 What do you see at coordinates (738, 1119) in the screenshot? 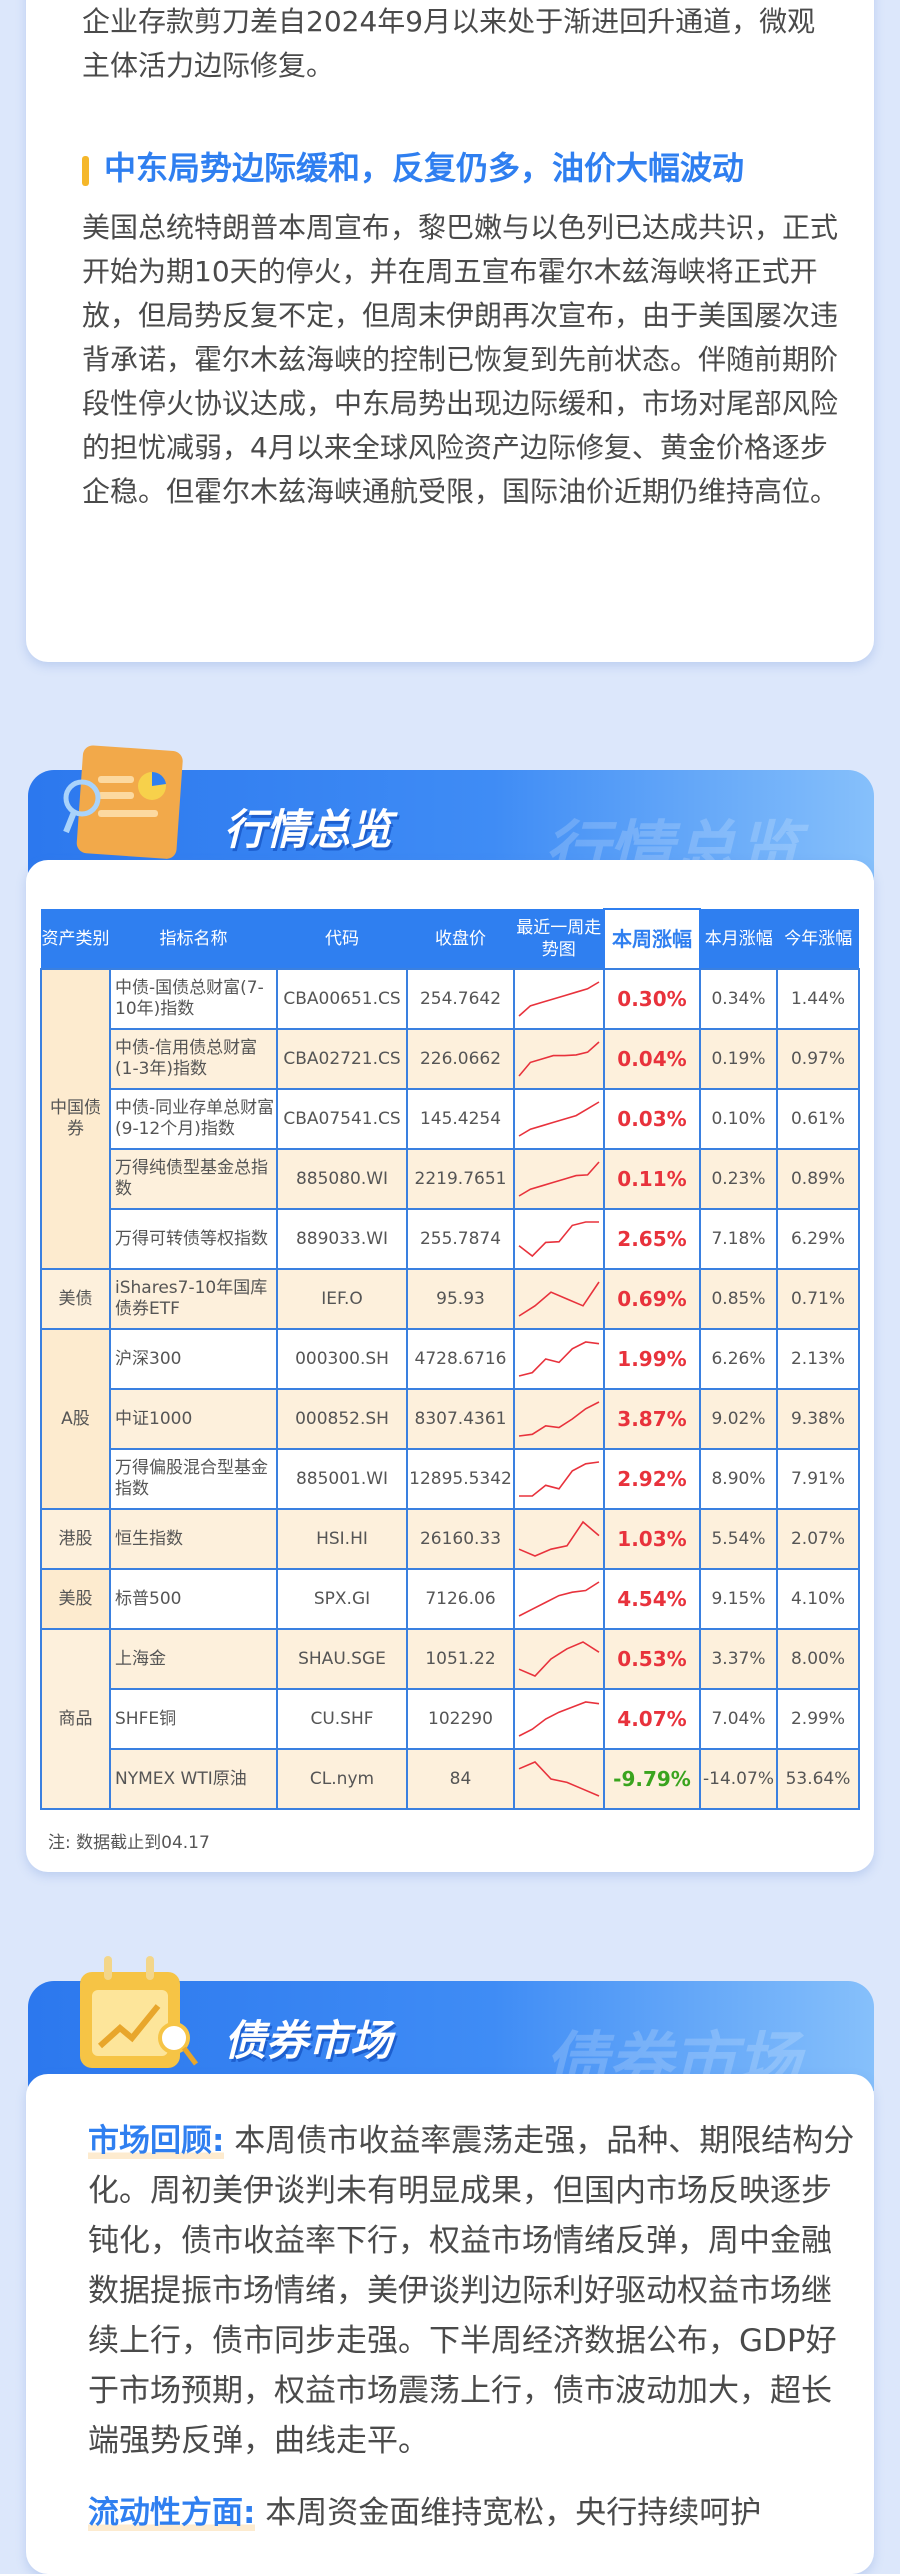
I see `monthly-change: 0.10%` at bounding box center [738, 1119].